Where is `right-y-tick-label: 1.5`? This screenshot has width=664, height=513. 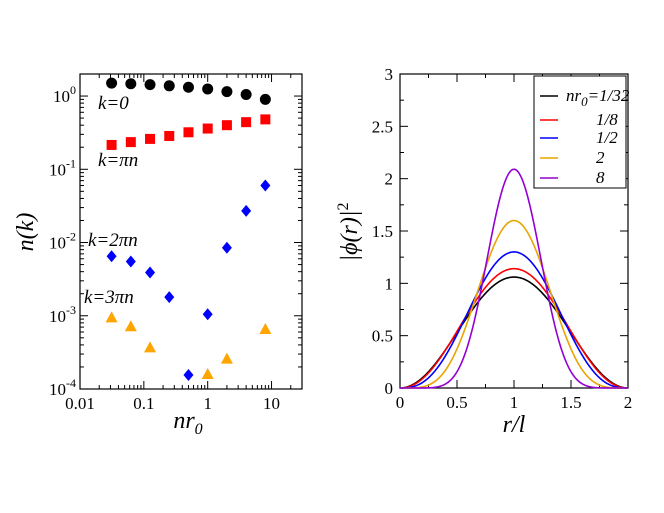 right-y-tick-label: 1.5 is located at coordinates (382, 231).